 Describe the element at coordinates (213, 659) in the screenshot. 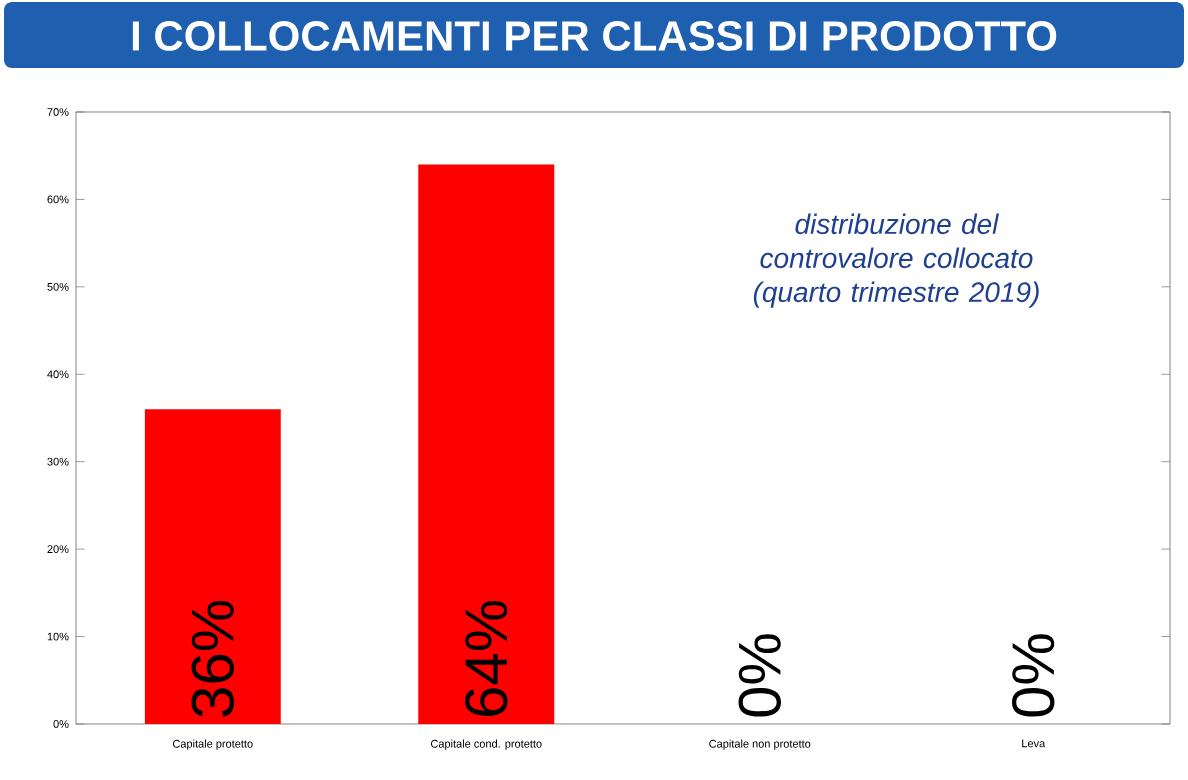

I see `data-label: 36%` at that location.